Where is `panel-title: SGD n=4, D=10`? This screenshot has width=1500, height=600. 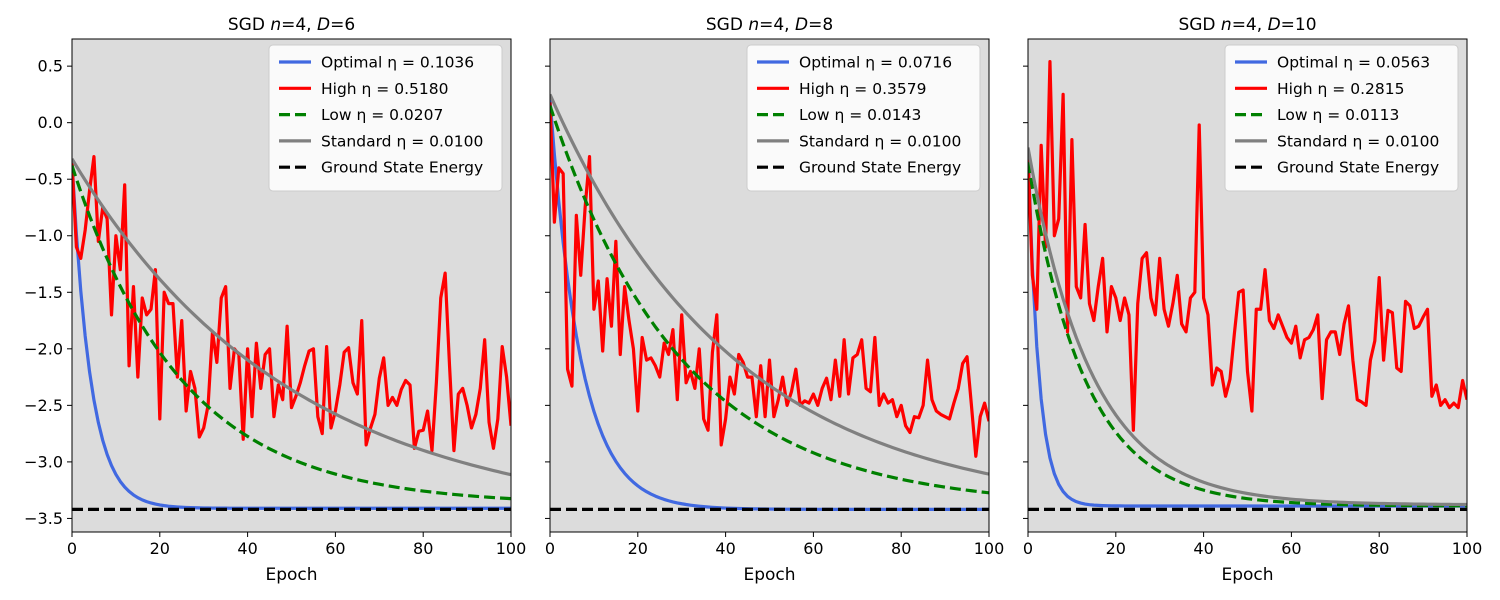 panel-title: SGD n=4, D=10 is located at coordinates (1247, 25).